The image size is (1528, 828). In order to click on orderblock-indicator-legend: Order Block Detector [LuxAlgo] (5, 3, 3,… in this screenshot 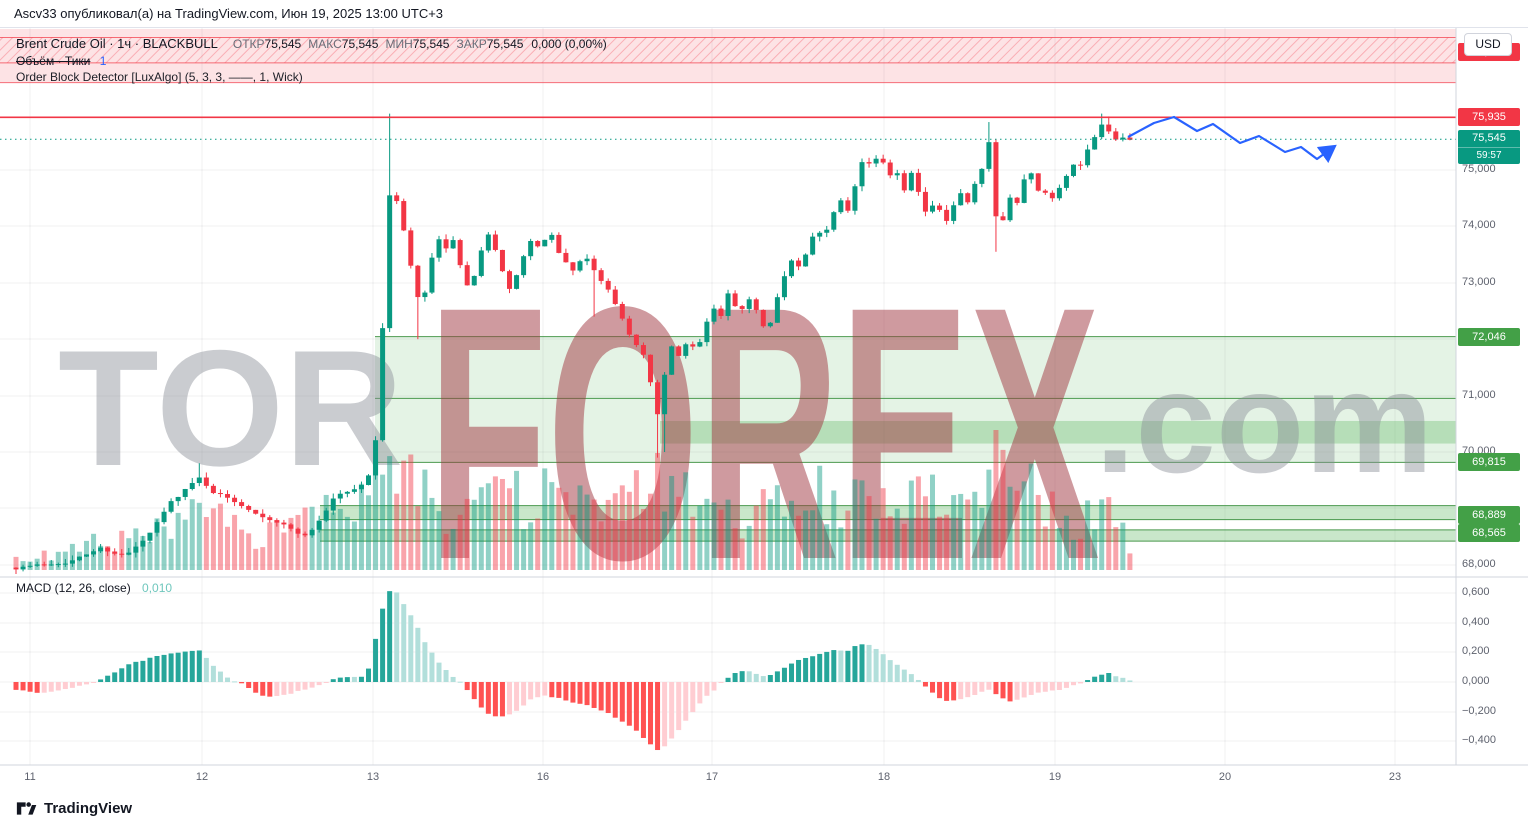, I will do `click(159, 77)`.